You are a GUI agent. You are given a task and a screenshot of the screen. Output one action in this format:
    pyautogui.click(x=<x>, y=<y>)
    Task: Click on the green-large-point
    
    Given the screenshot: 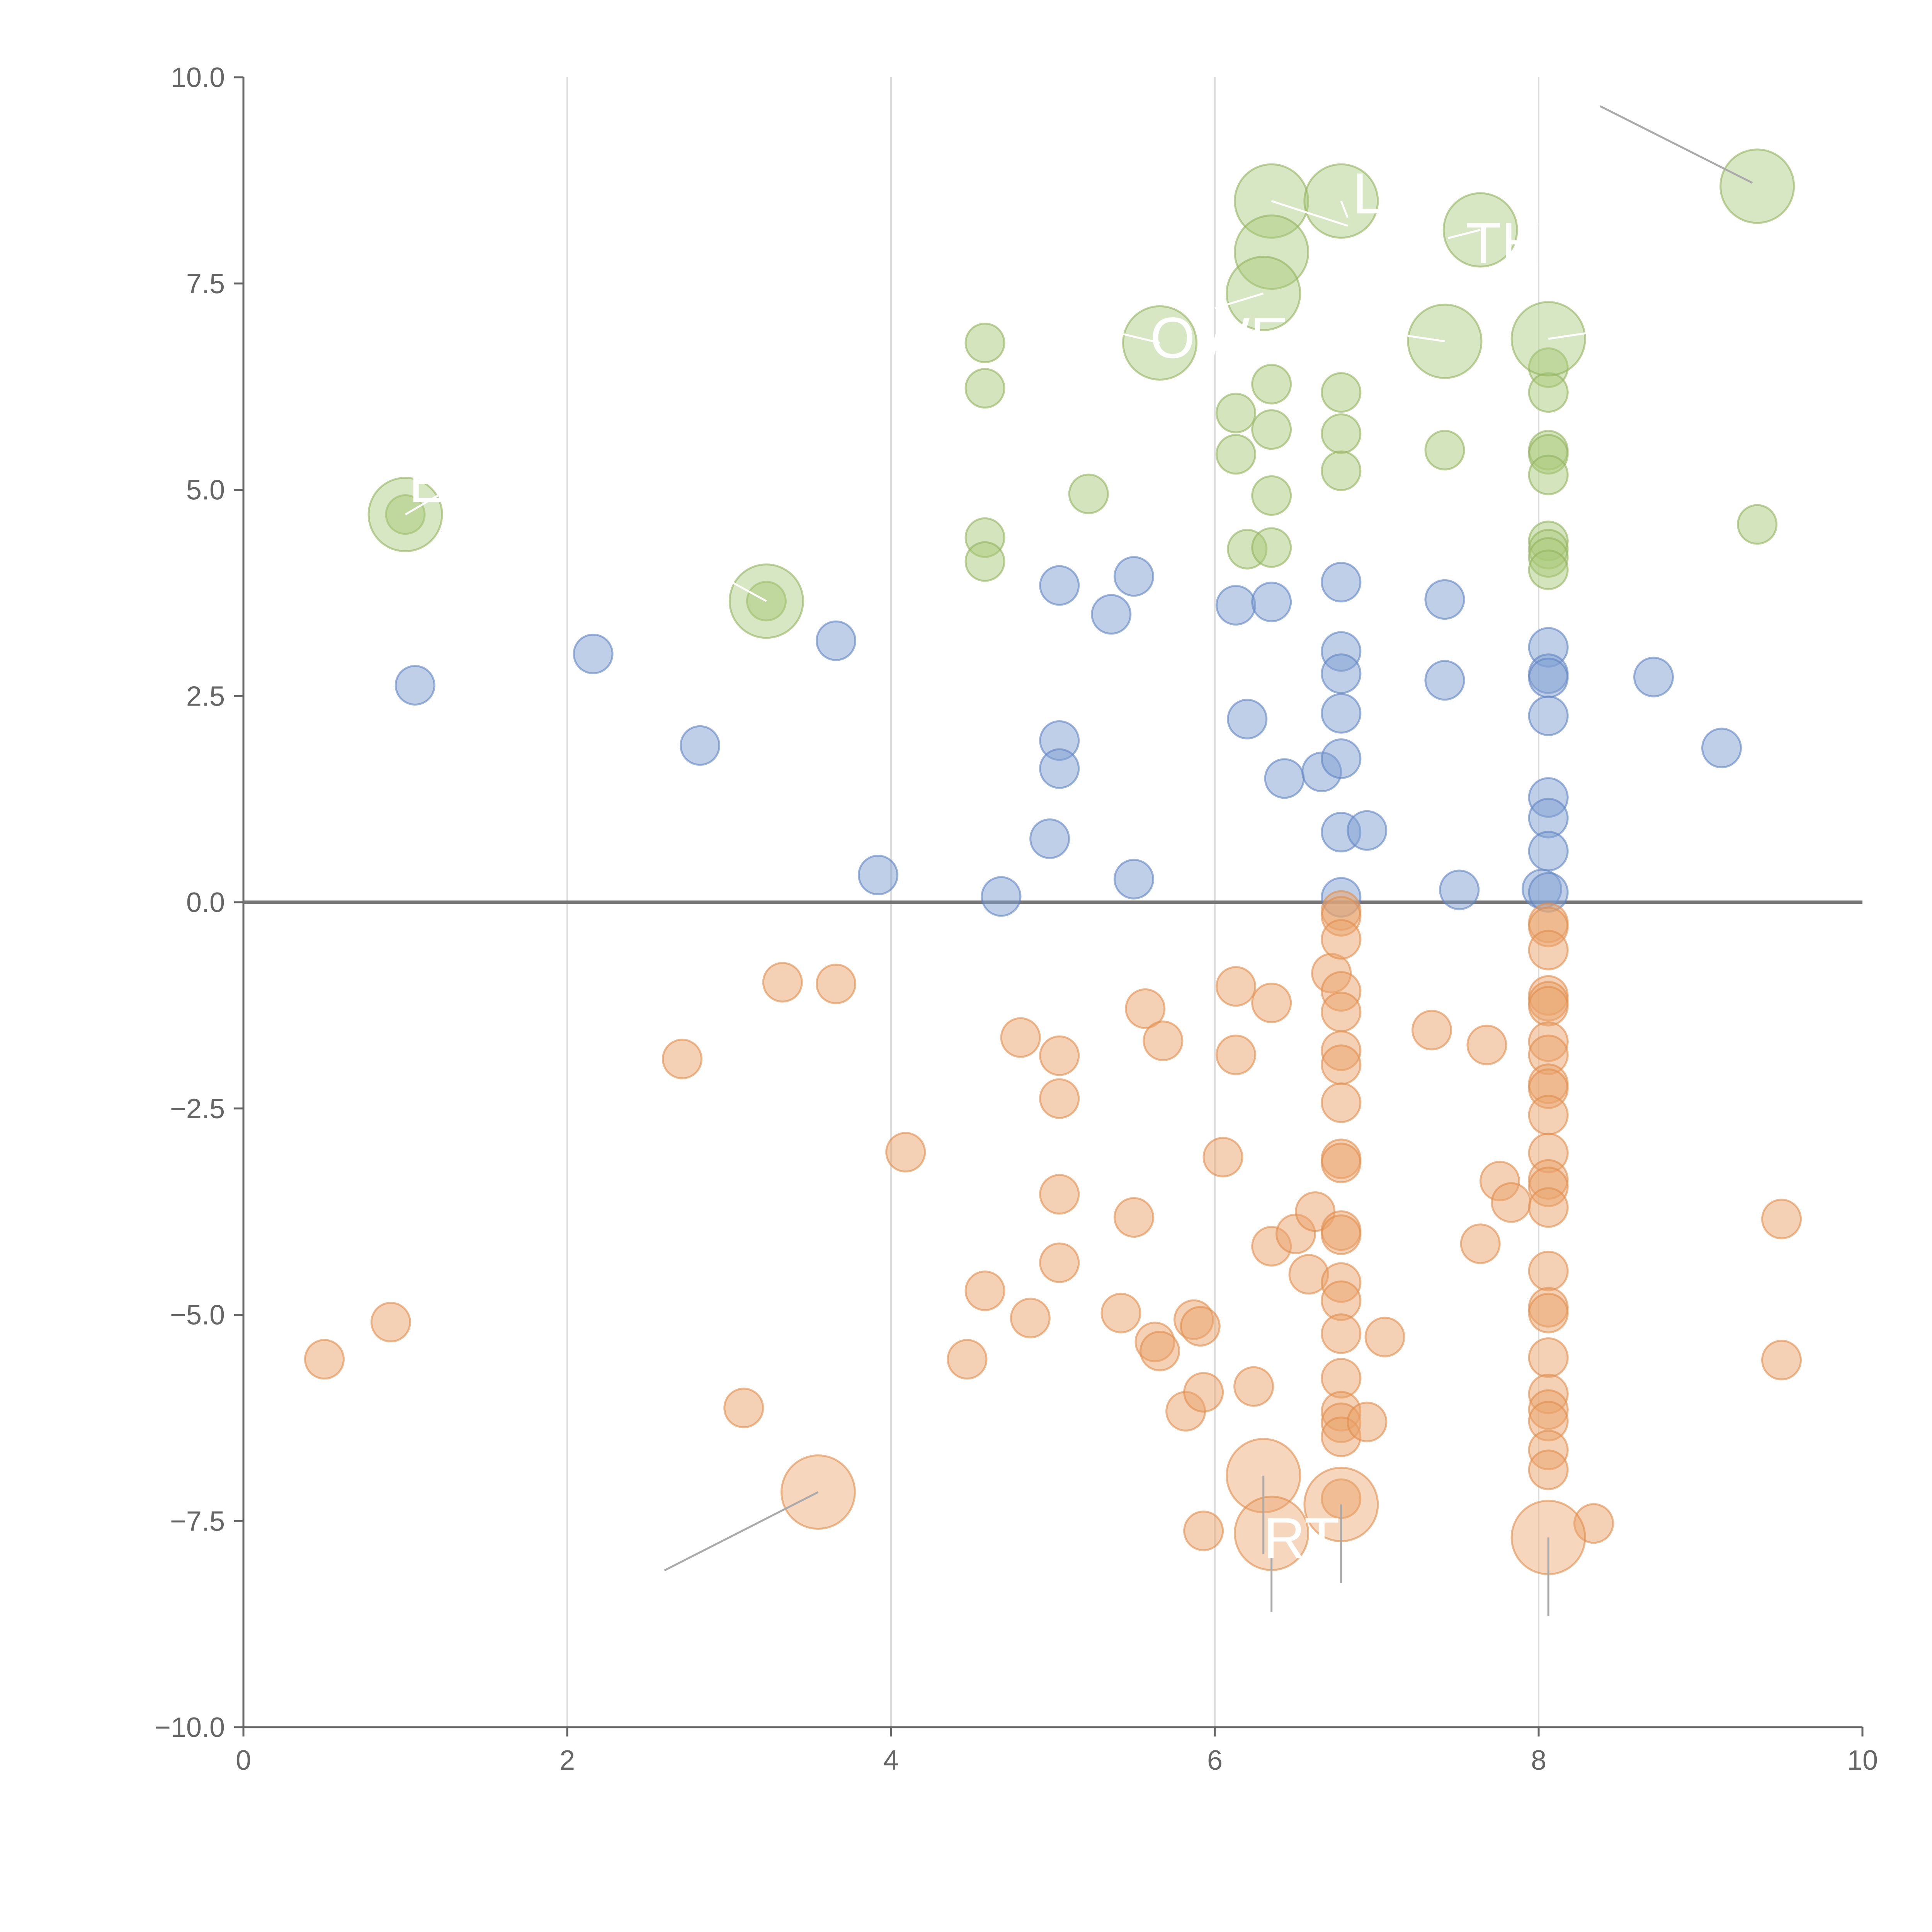 What is the action you would take?
    pyautogui.click(x=1272, y=252)
    